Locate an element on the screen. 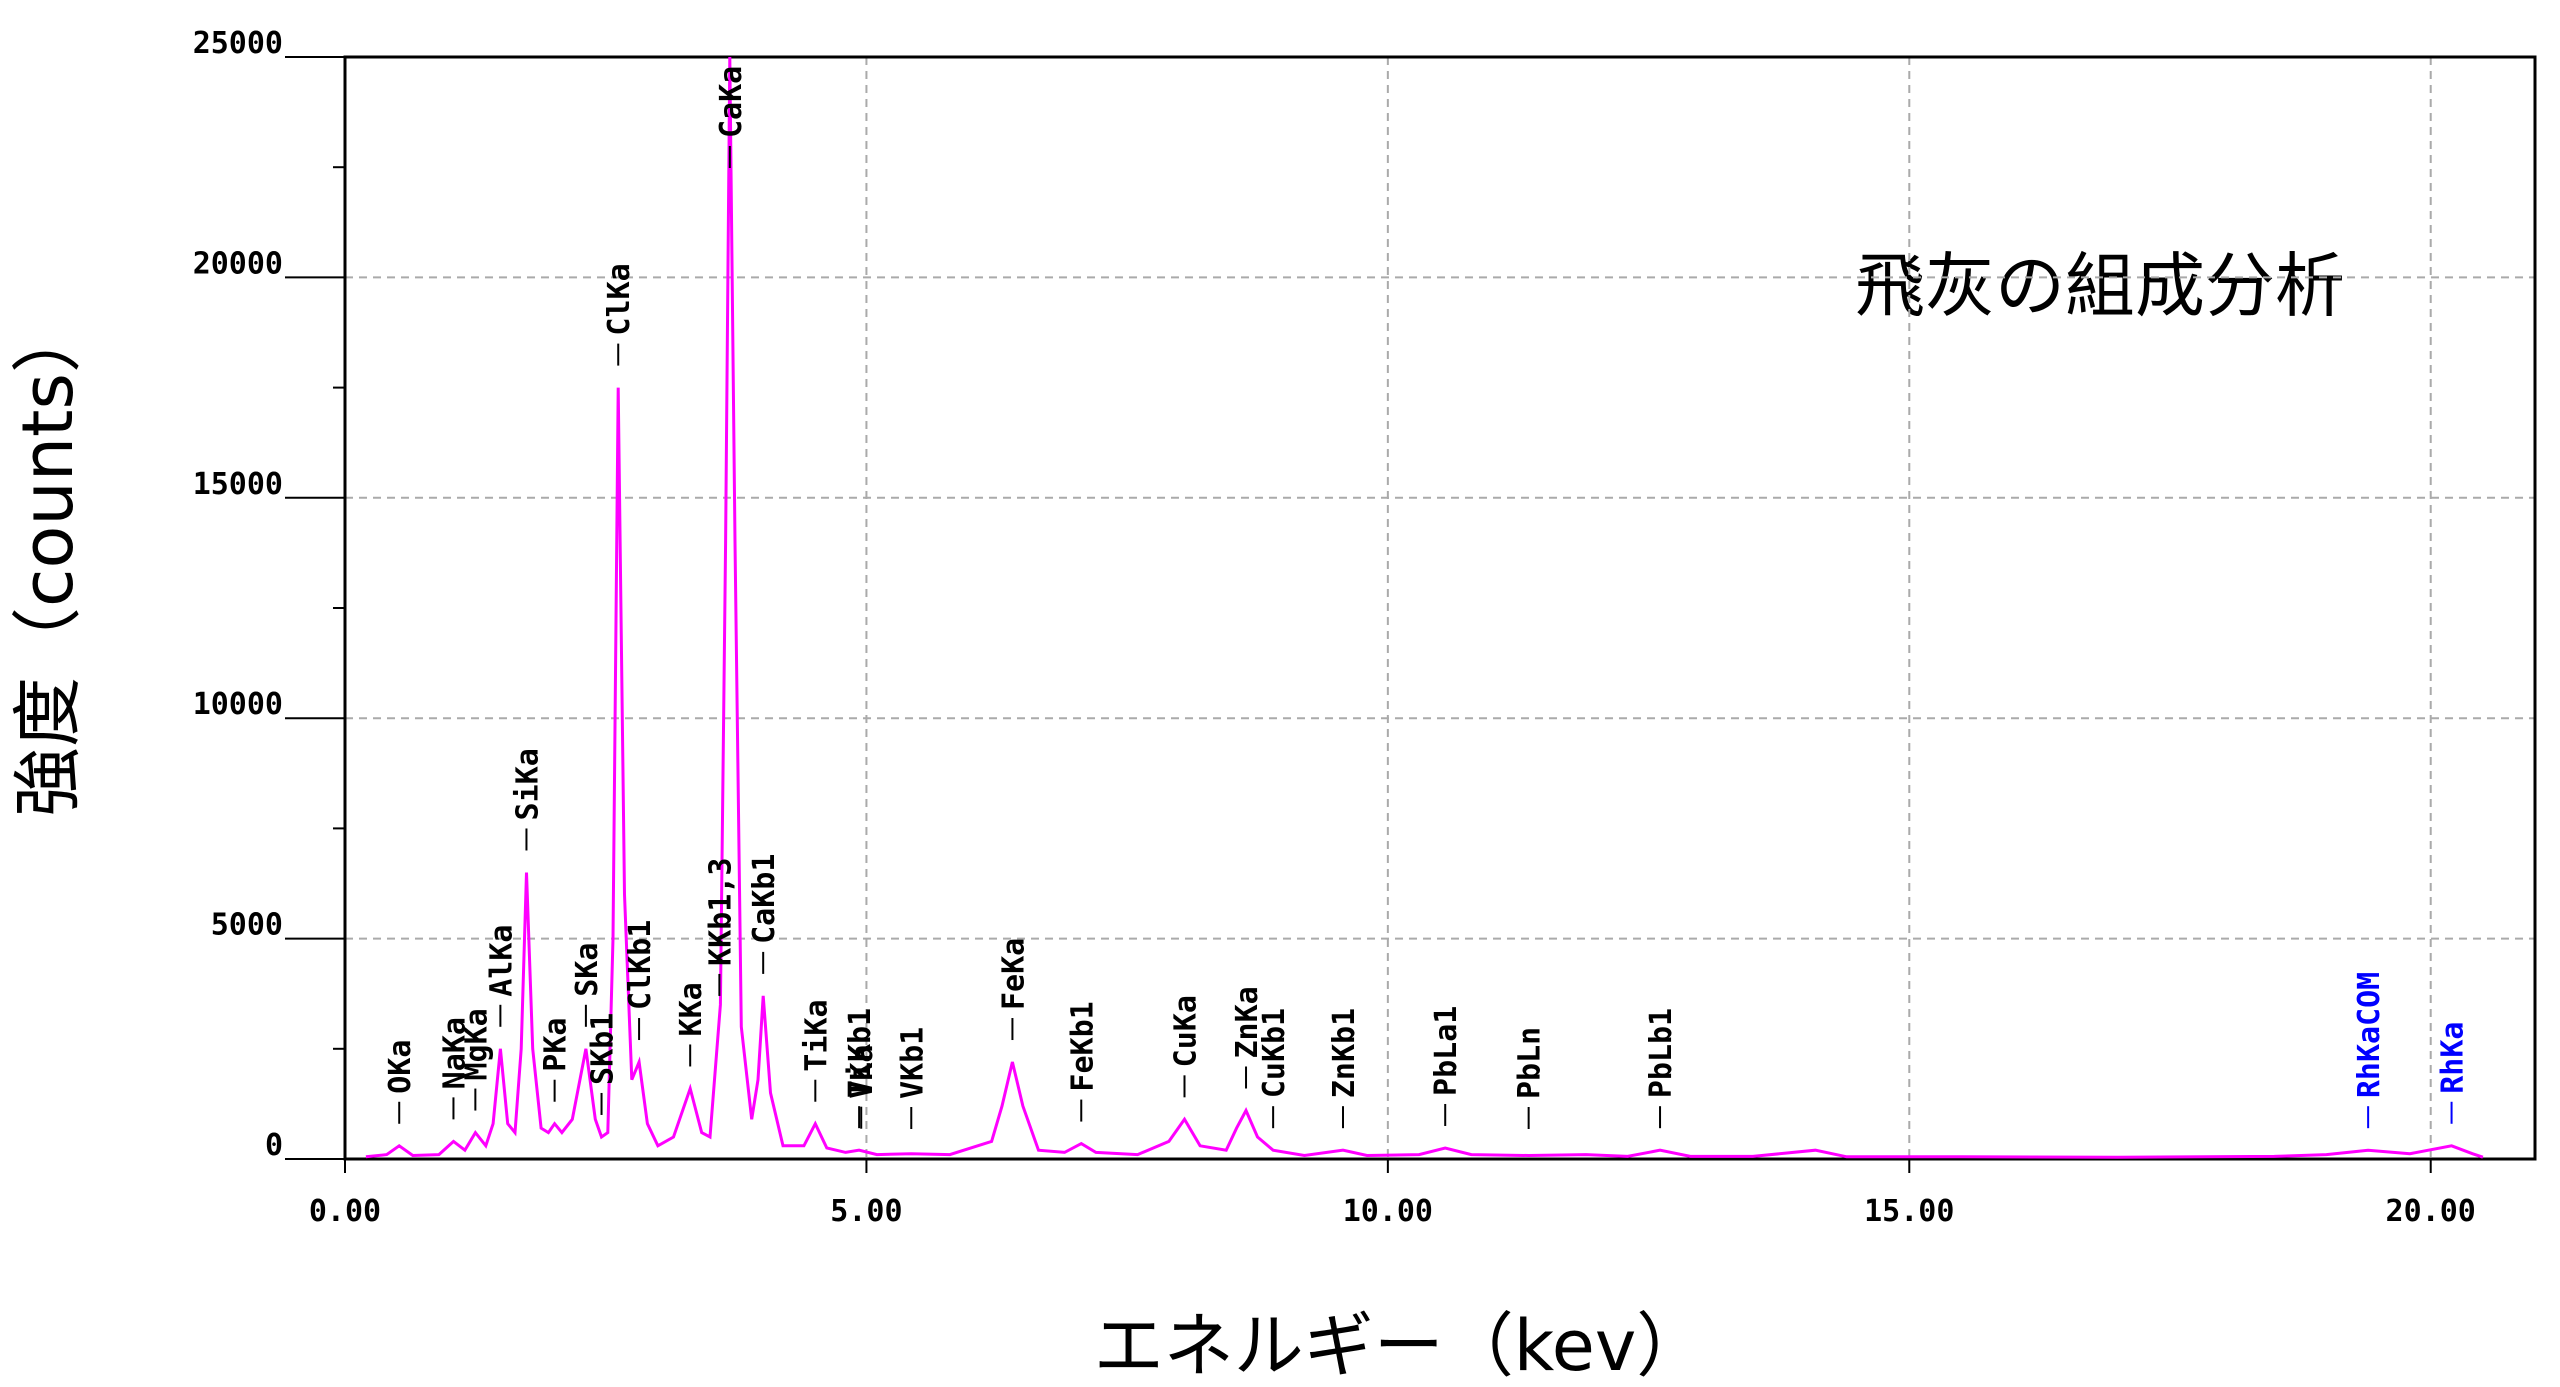  x-tick-label: 15.00 is located at coordinates (1909, 1211).